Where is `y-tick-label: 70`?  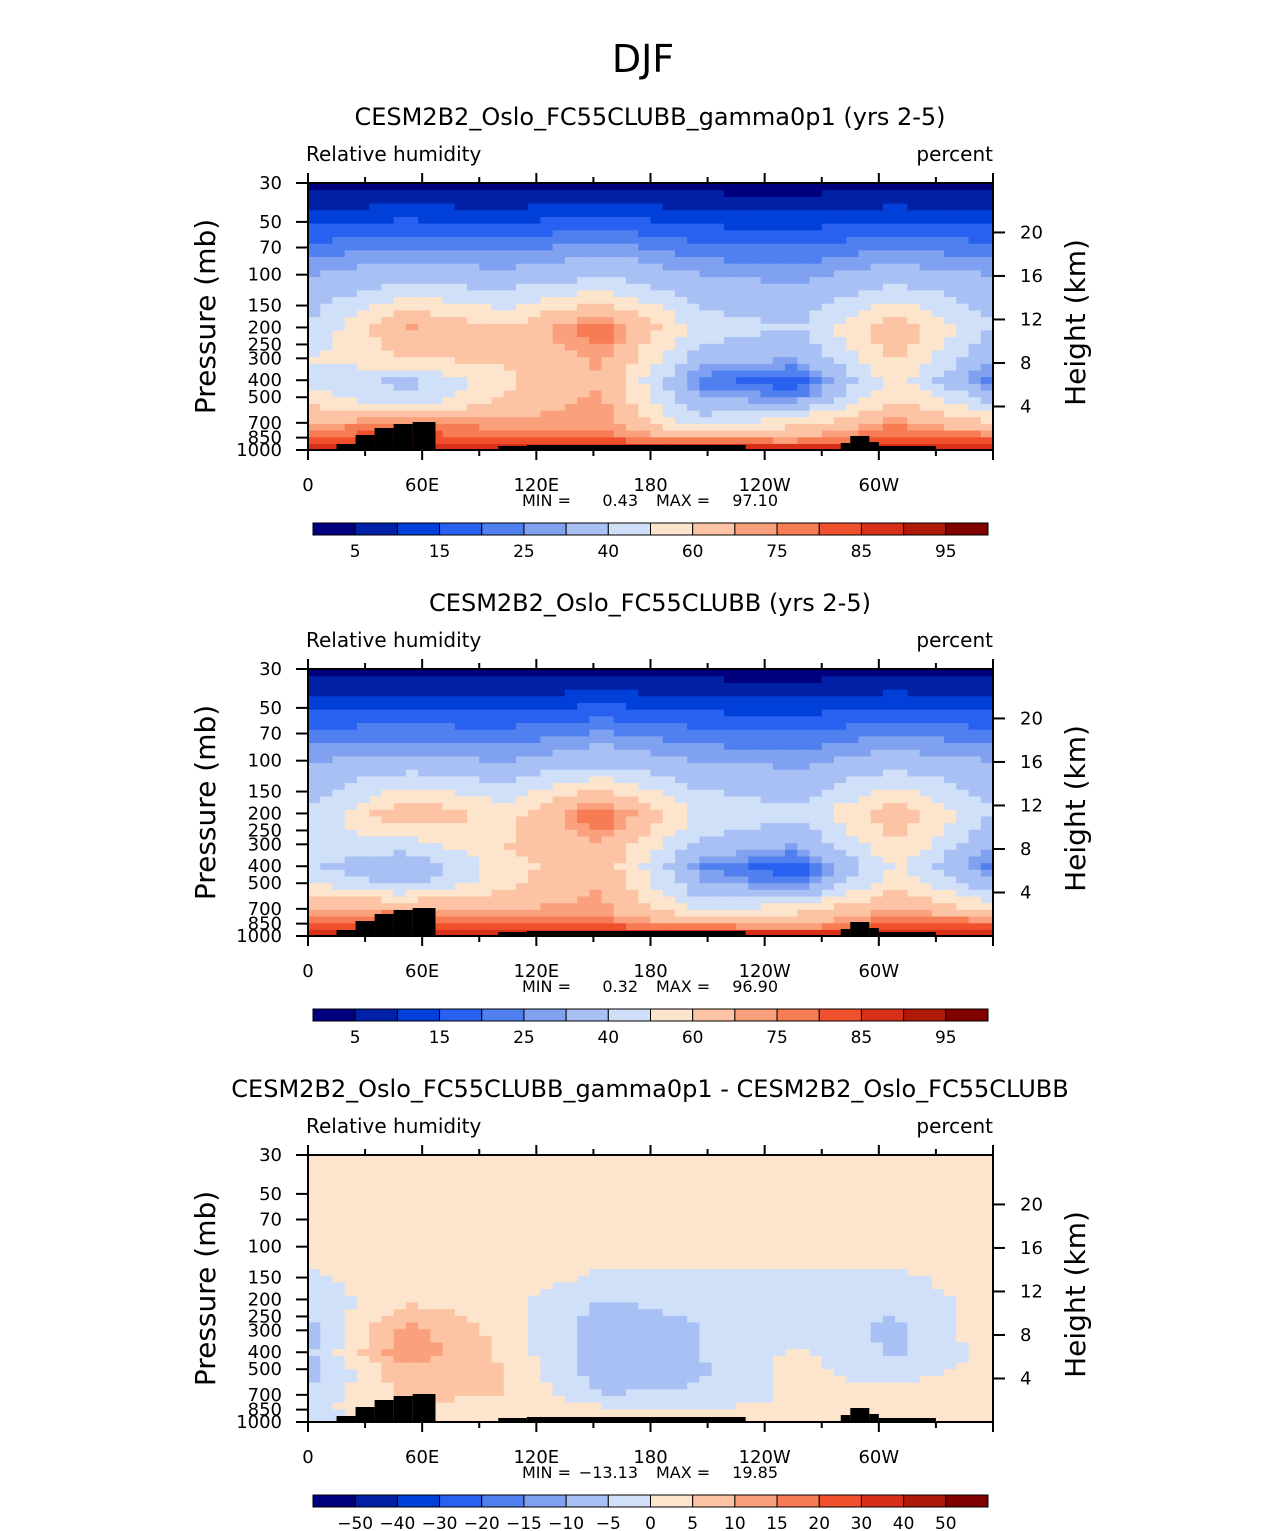
y-tick-label: 70 is located at coordinates (270, 734).